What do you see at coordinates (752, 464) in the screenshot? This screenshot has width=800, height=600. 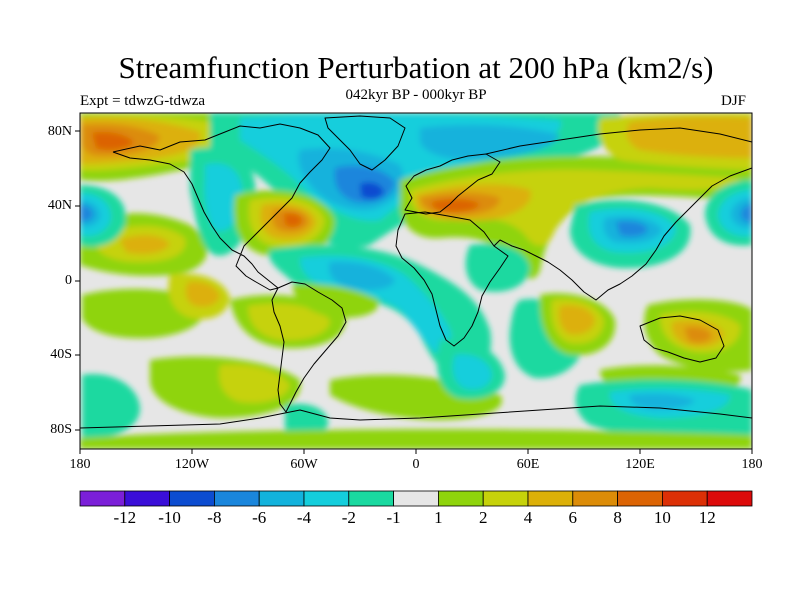 I see `lon-label-180e: 180` at bounding box center [752, 464].